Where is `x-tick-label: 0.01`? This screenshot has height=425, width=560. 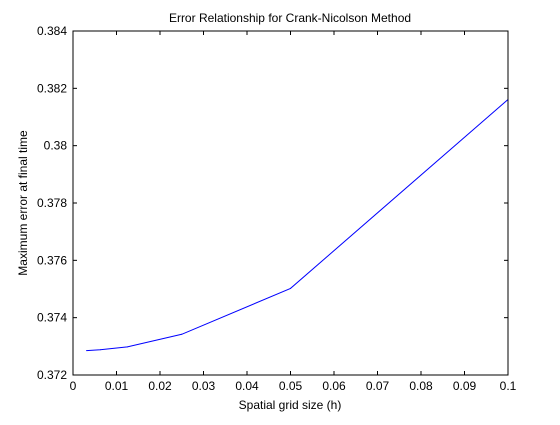 x-tick-label: 0.01 is located at coordinates (117, 386).